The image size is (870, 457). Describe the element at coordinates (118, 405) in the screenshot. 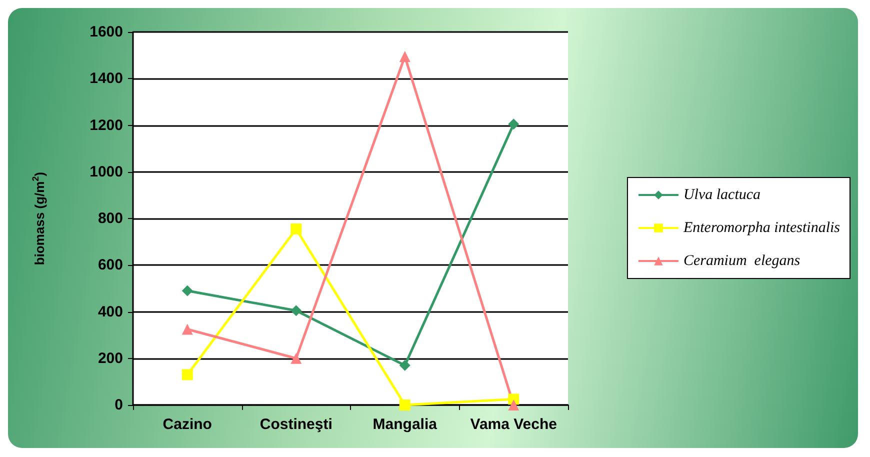

I see `y-tick-label: 0` at that location.